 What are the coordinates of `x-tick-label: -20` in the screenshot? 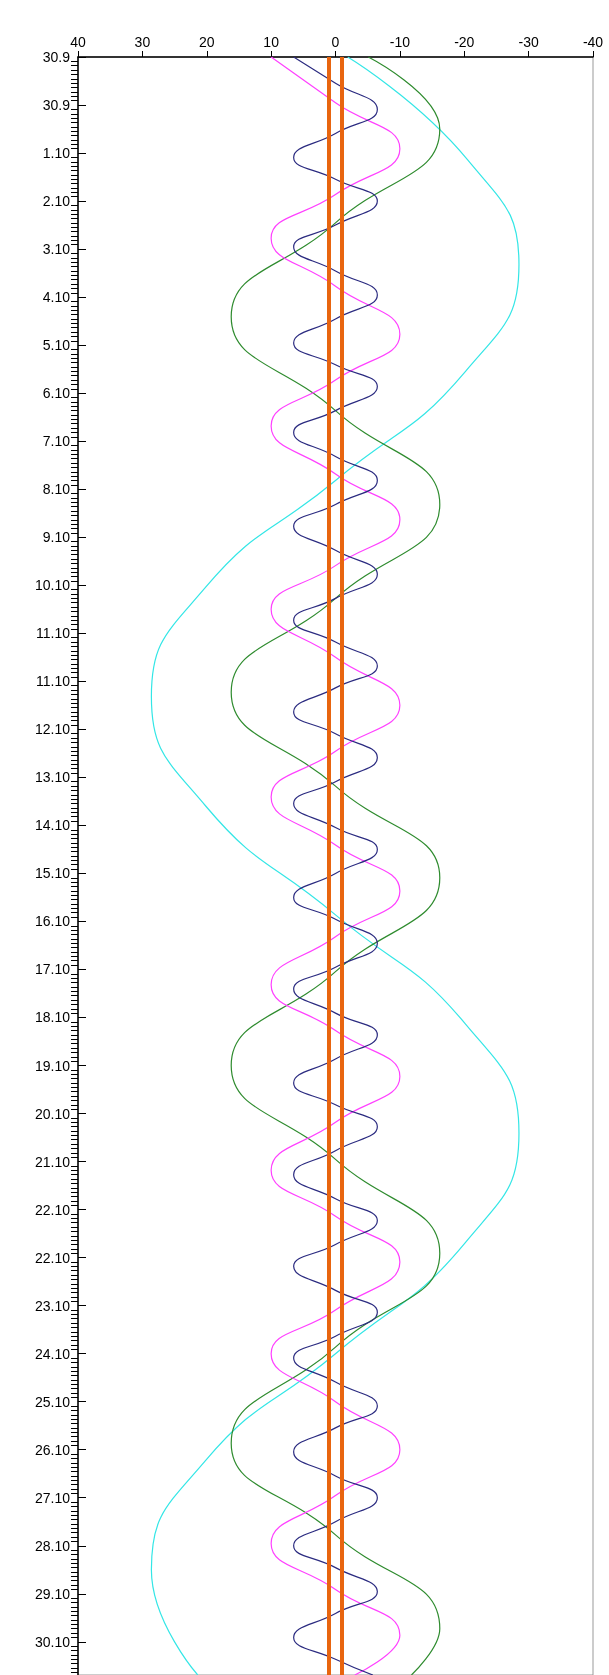 It's located at (464, 42).